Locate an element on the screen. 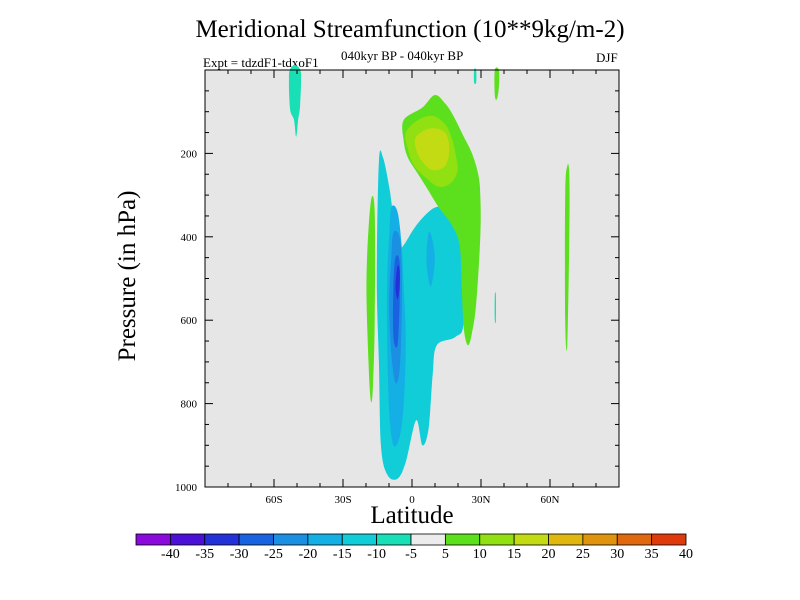 The height and width of the screenshot is (600, 800). colorbar-label: 5 is located at coordinates (445, 554).